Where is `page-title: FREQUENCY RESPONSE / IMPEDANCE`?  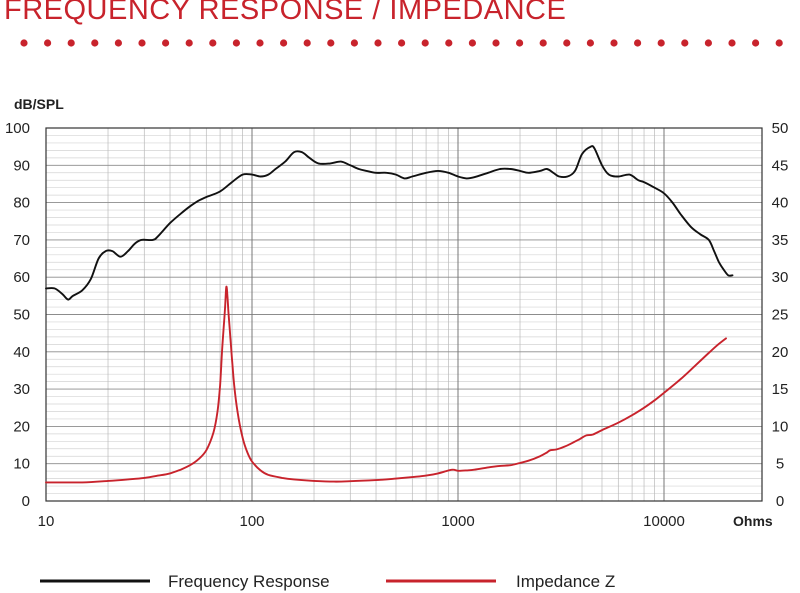 page-title: FREQUENCY RESPONSE / IMPEDANCE is located at coordinates (285, 13).